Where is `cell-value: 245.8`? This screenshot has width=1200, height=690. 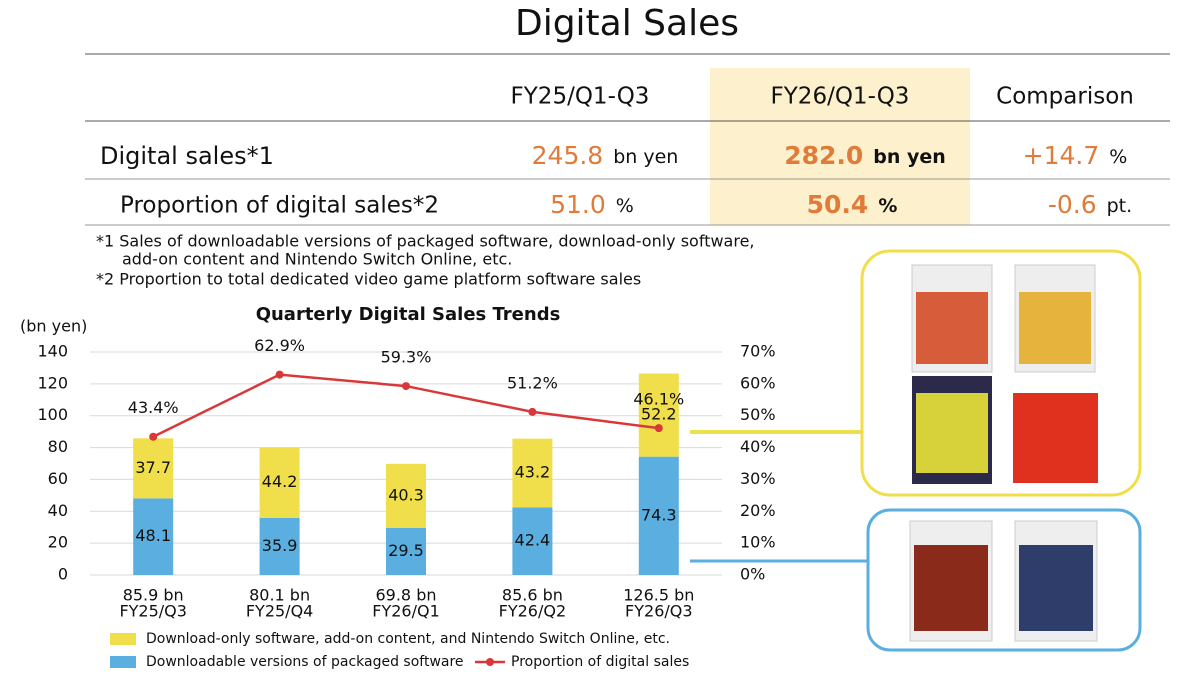
cell-value: 245.8 is located at coordinates (568, 155).